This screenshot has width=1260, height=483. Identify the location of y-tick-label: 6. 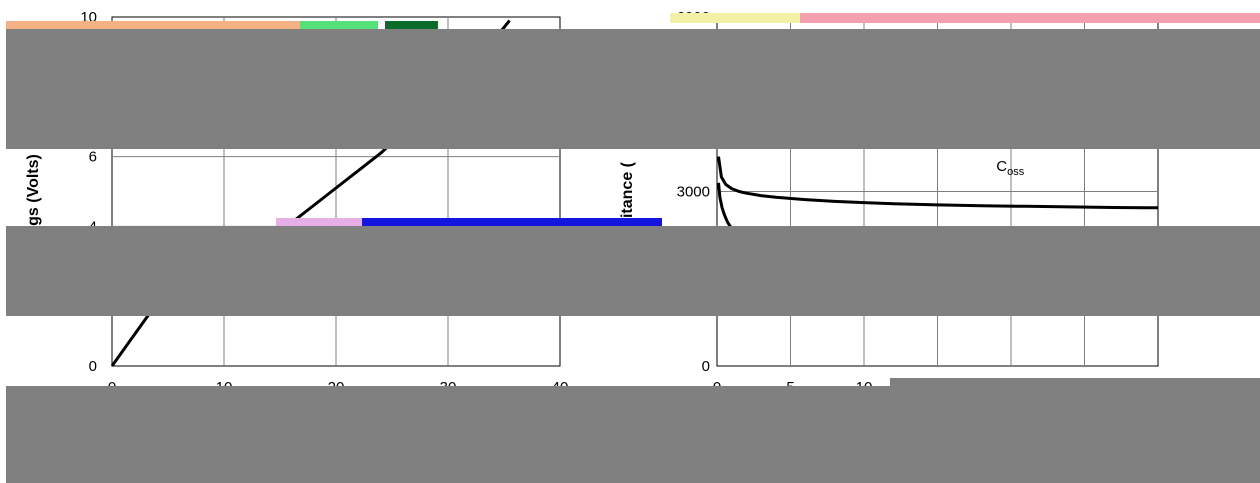
(93, 157).